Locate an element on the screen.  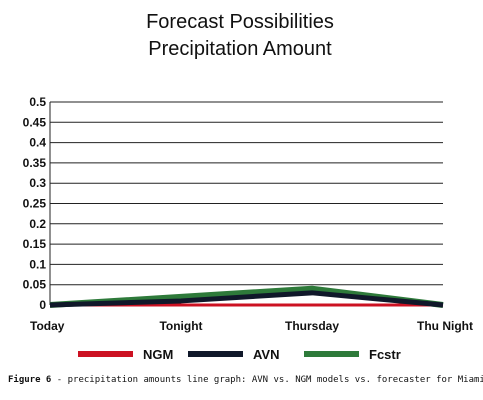
chart-title-line-2: Precipitation Amount is located at coordinates (240, 49).